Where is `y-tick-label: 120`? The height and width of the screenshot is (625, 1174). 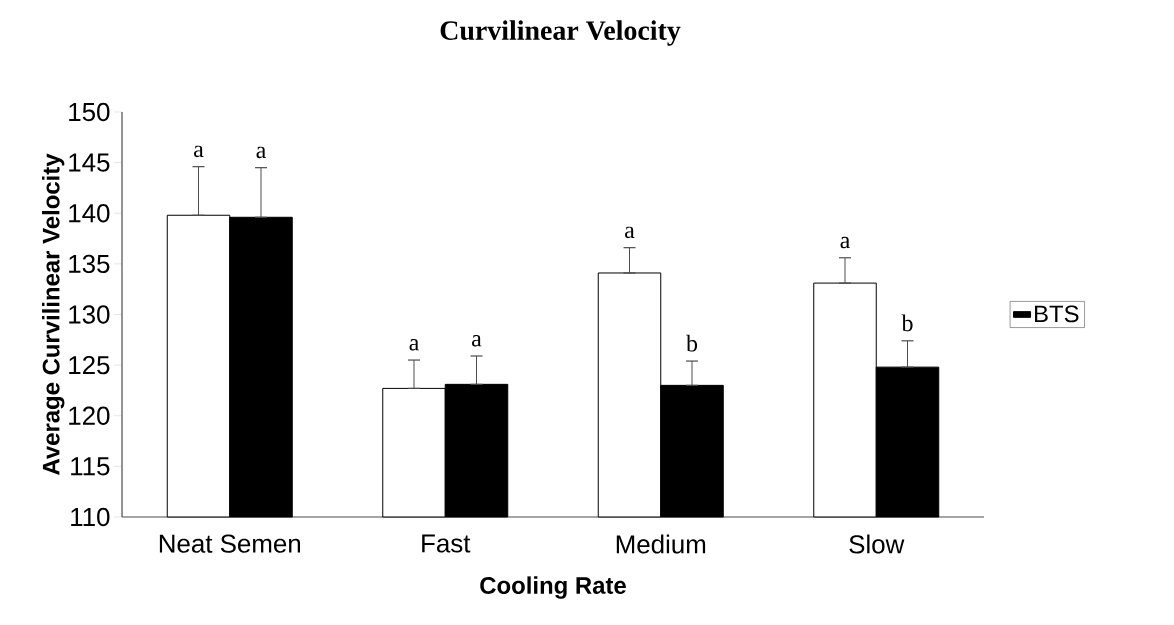
y-tick-label: 120 is located at coordinates (89, 415).